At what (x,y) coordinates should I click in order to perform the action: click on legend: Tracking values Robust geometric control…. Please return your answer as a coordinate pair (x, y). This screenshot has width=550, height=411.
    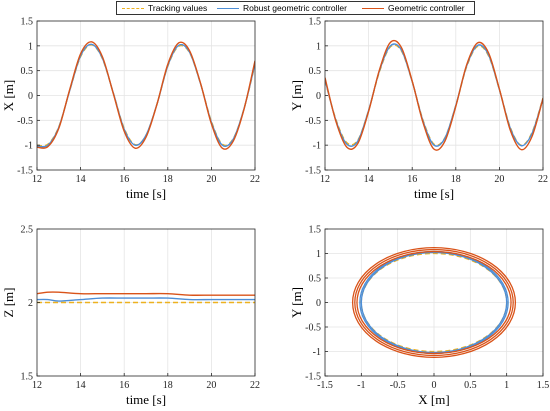
    Looking at the image, I should click on (295, 8).